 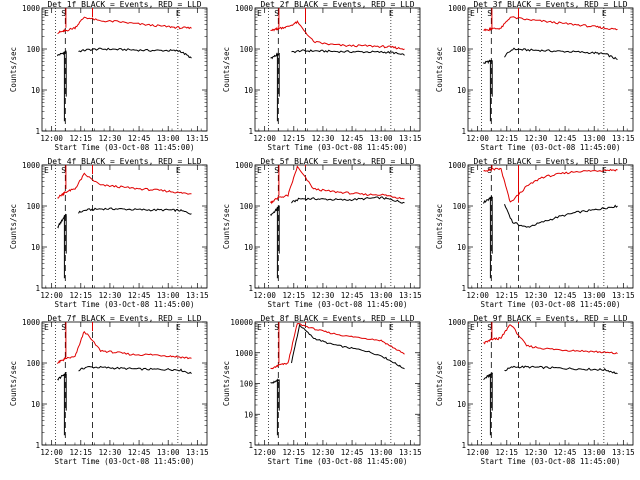 I want to click on chart-title: Det 7f BLACK = Events, RED = LLD, so click(x=124, y=318).